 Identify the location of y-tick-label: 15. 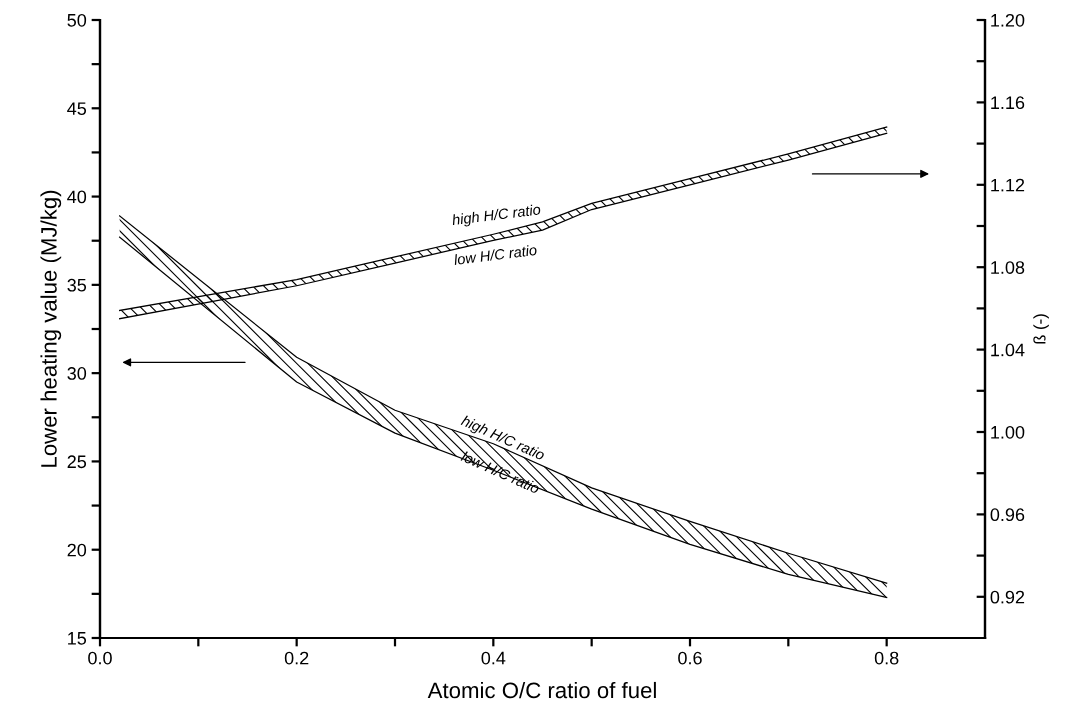
(77, 638).